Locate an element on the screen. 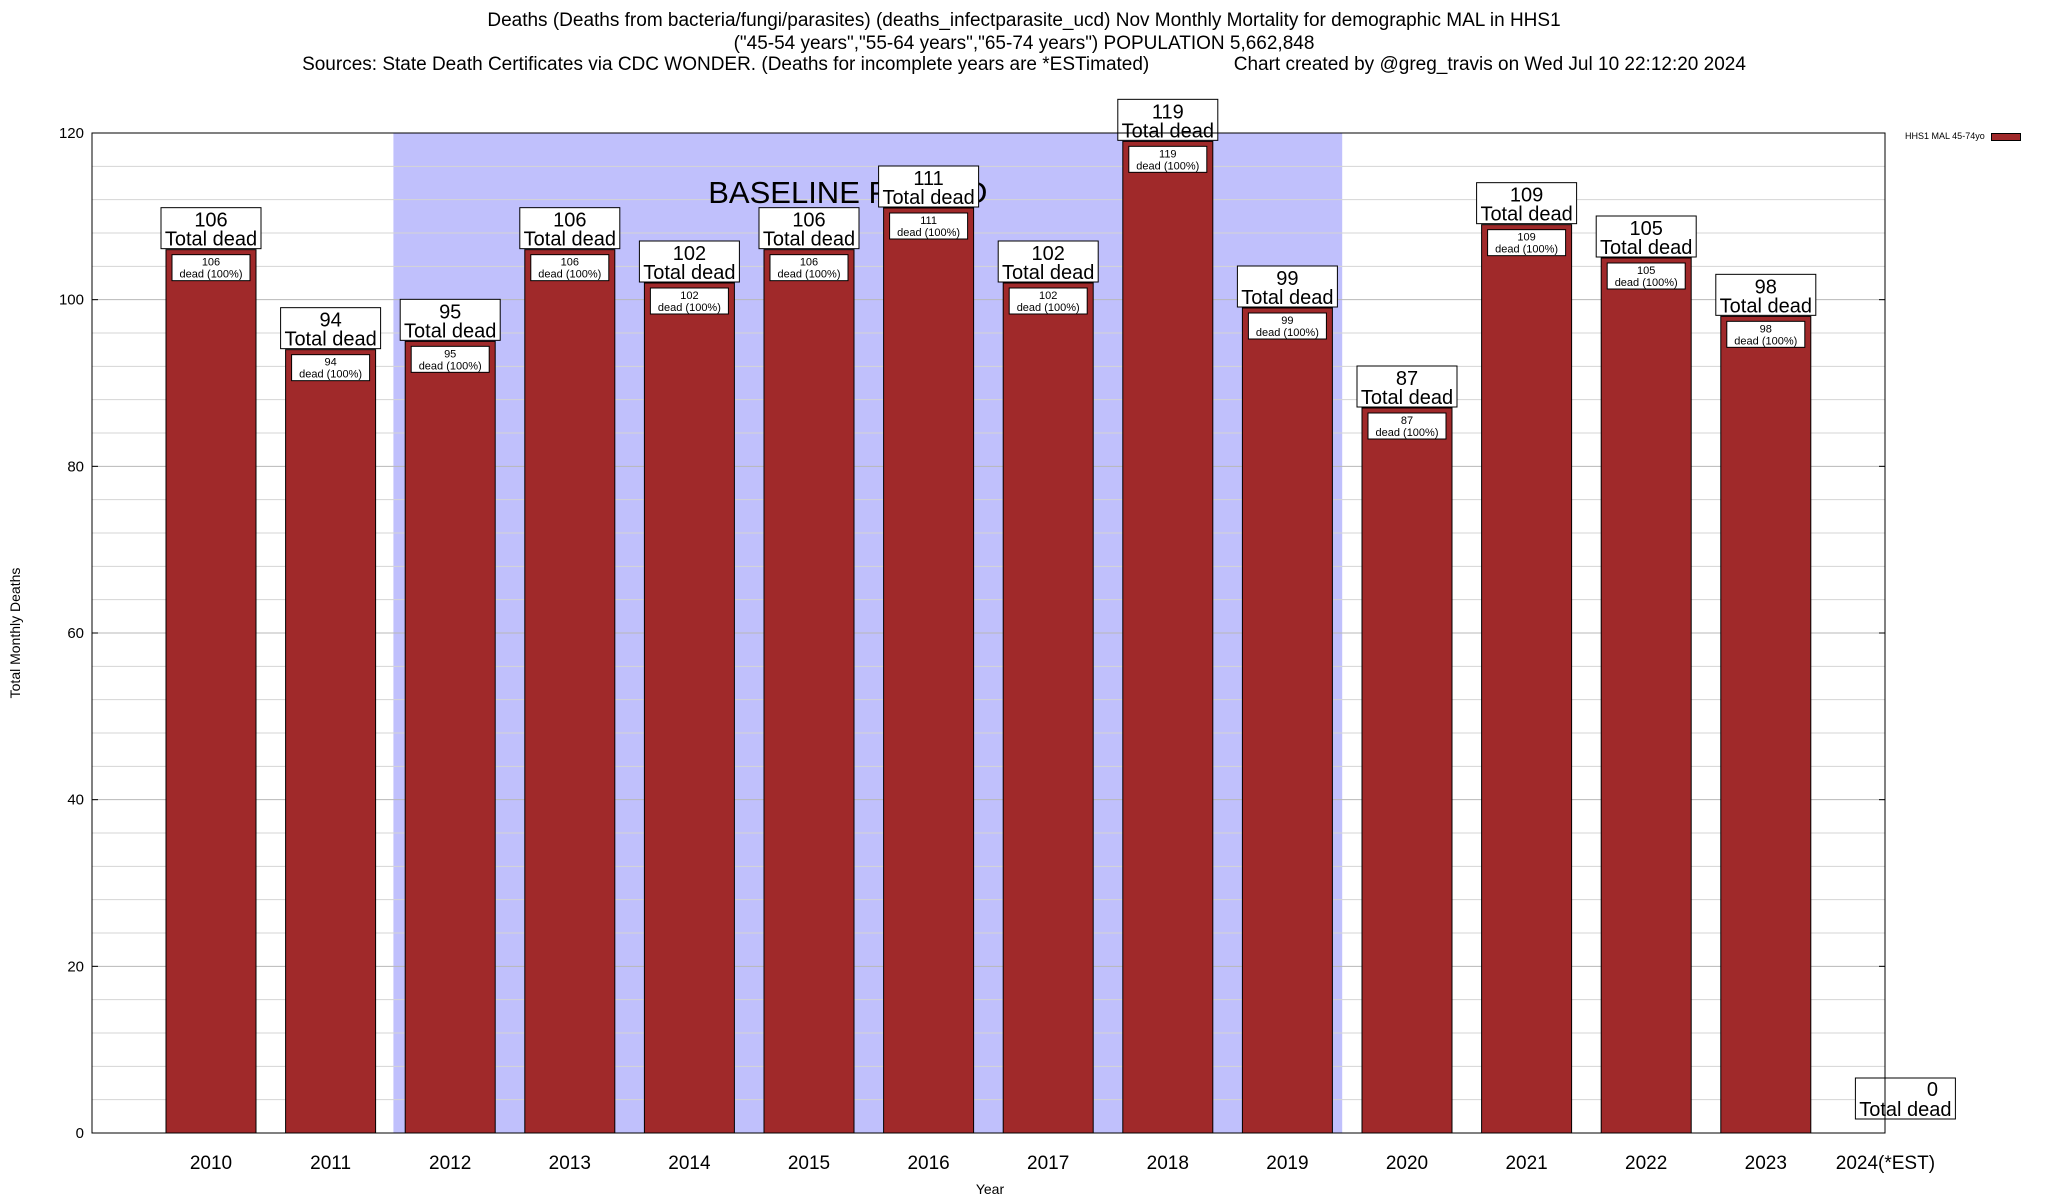 The width and height of the screenshot is (2048, 1200). x-tick-label: 2011 is located at coordinates (330, 1163).